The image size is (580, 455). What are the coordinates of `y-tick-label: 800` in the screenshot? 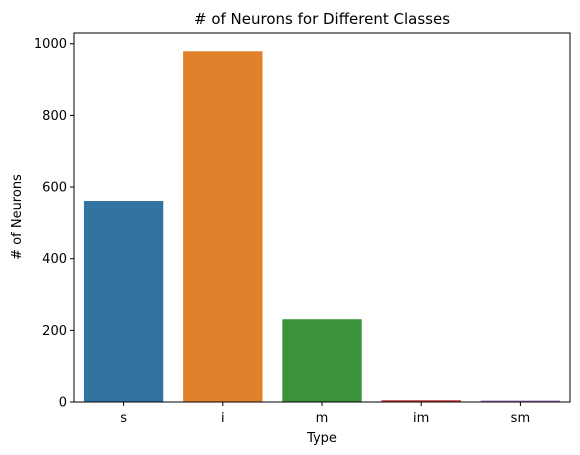 It's located at (54, 116).